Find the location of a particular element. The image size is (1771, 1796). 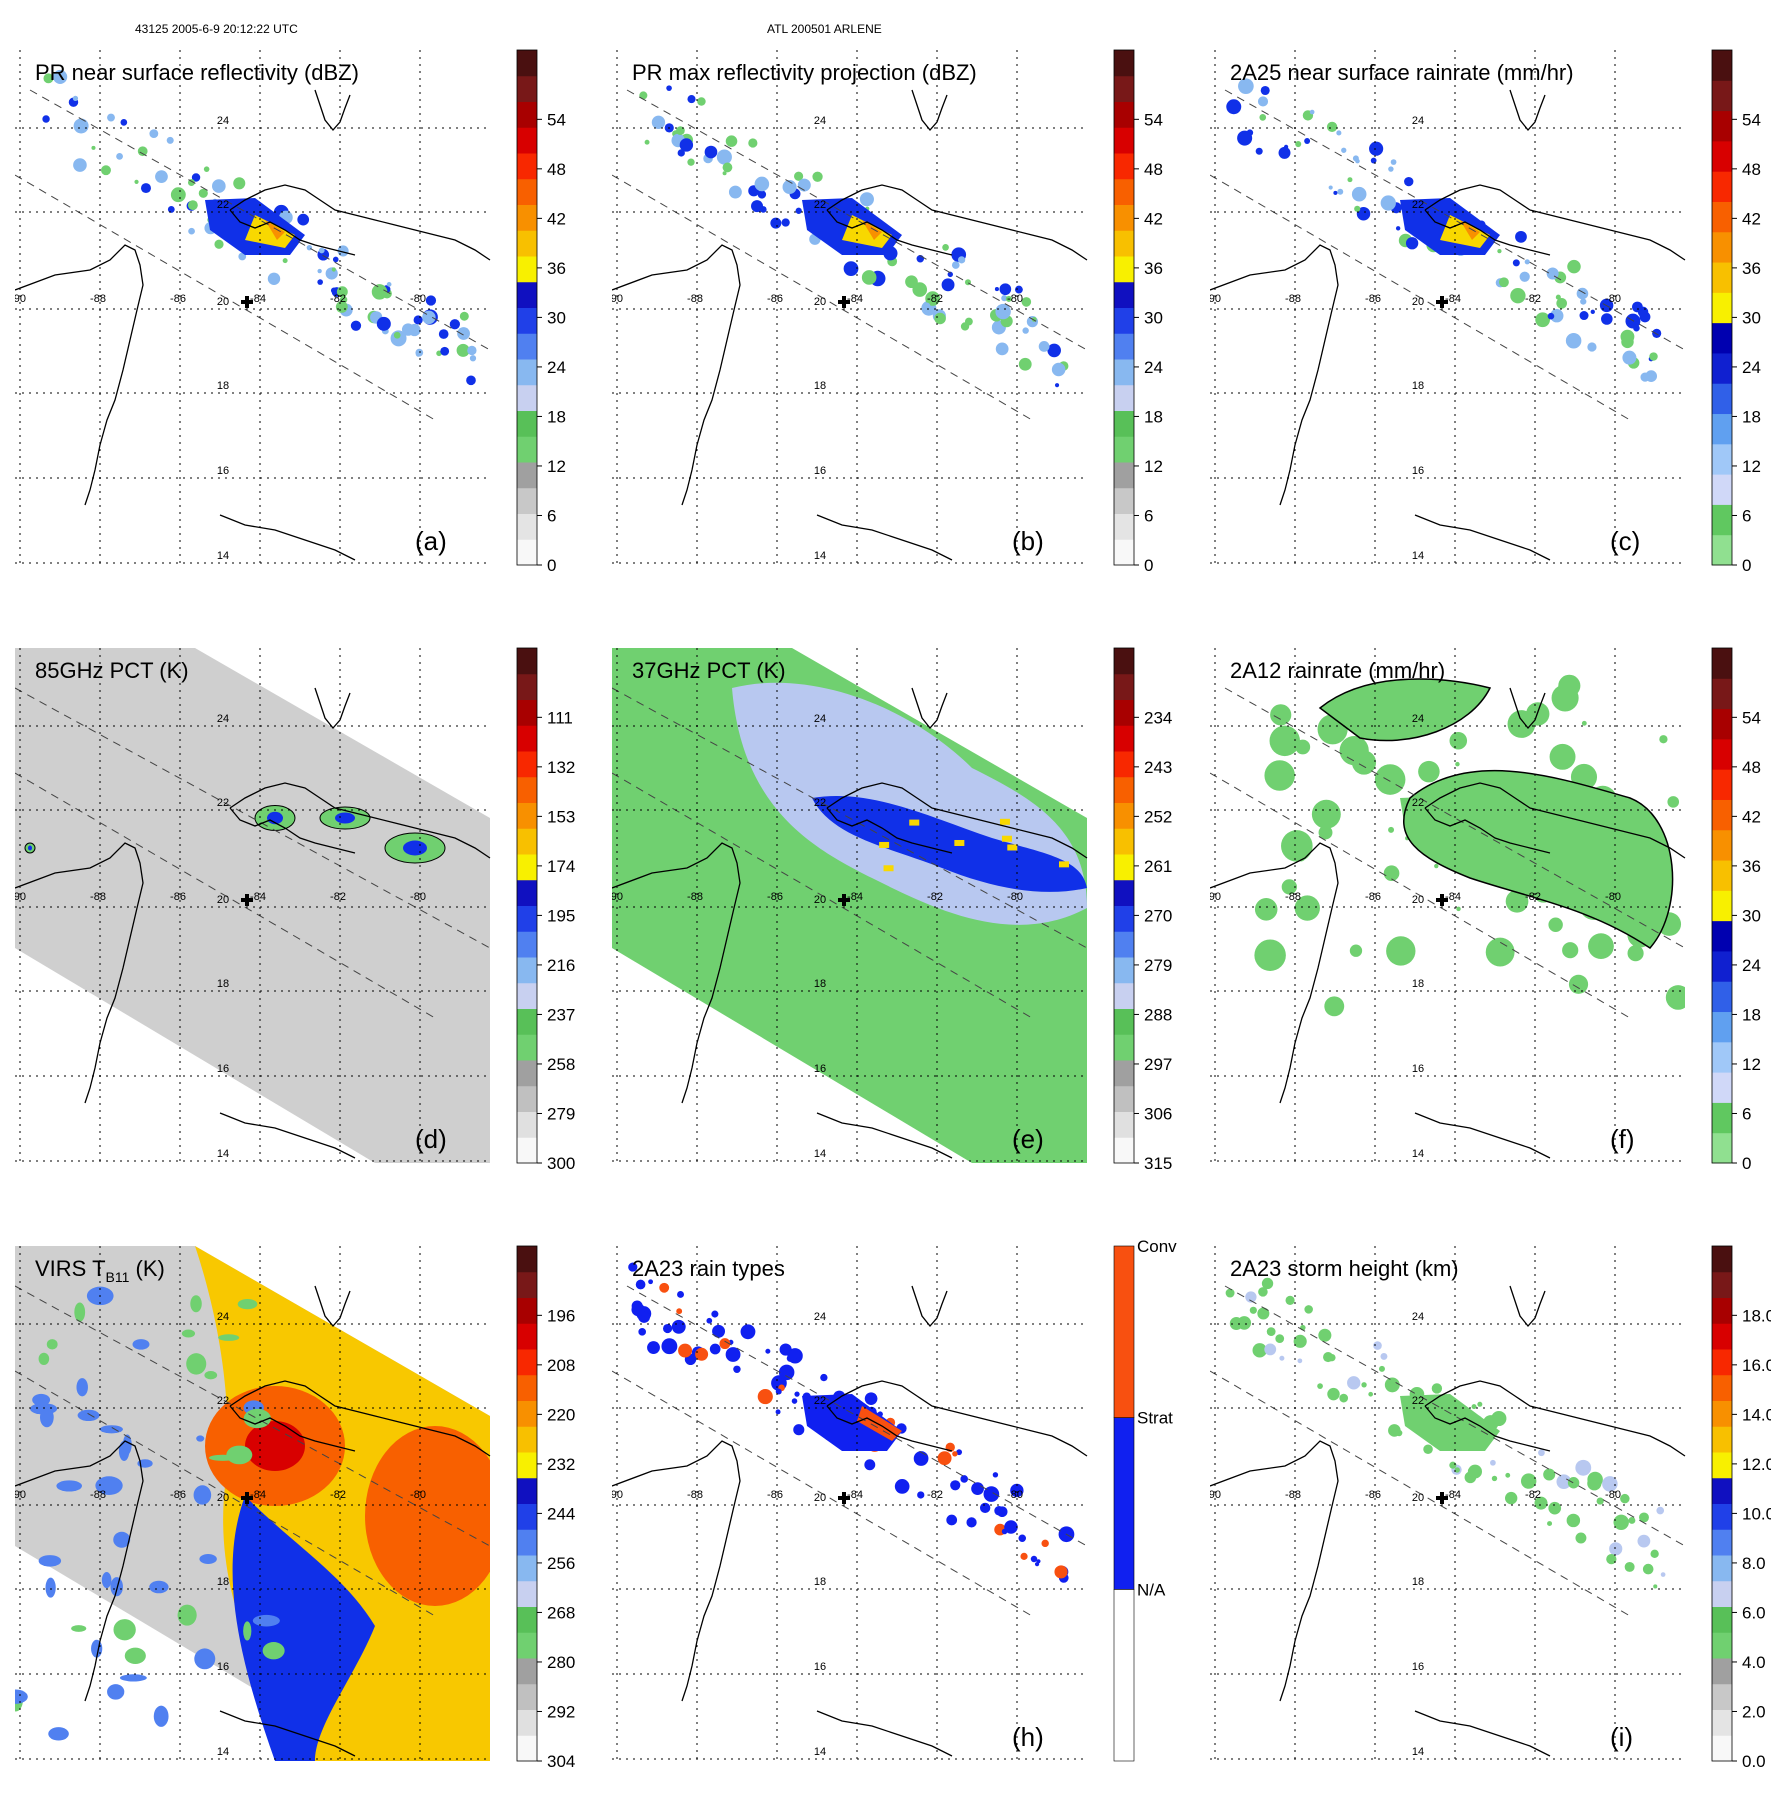

pct-core is located at coordinates (415, 848).